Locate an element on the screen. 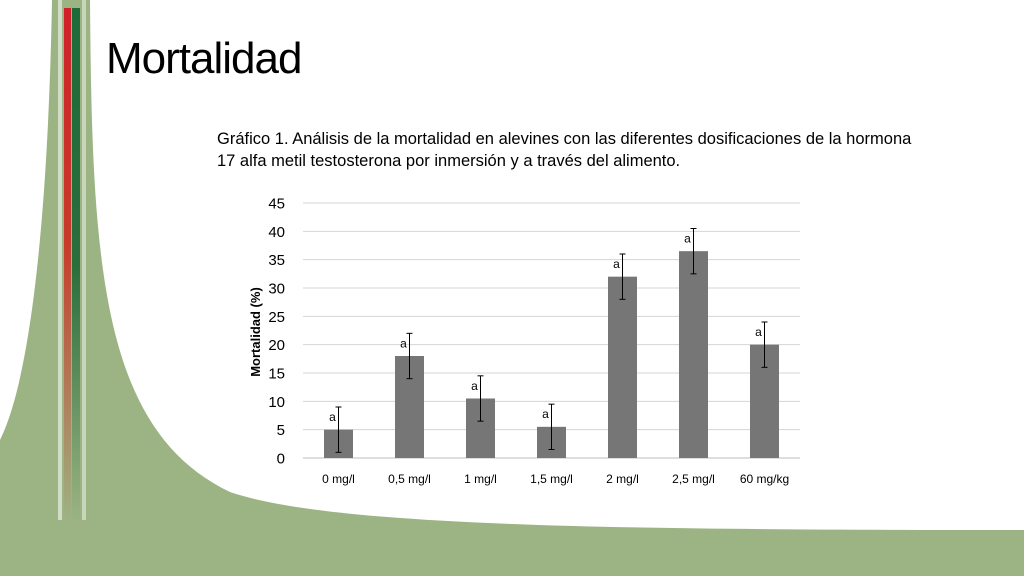 This screenshot has height=576, width=1024. y-tick-label: 5 is located at coordinates (281, 430).